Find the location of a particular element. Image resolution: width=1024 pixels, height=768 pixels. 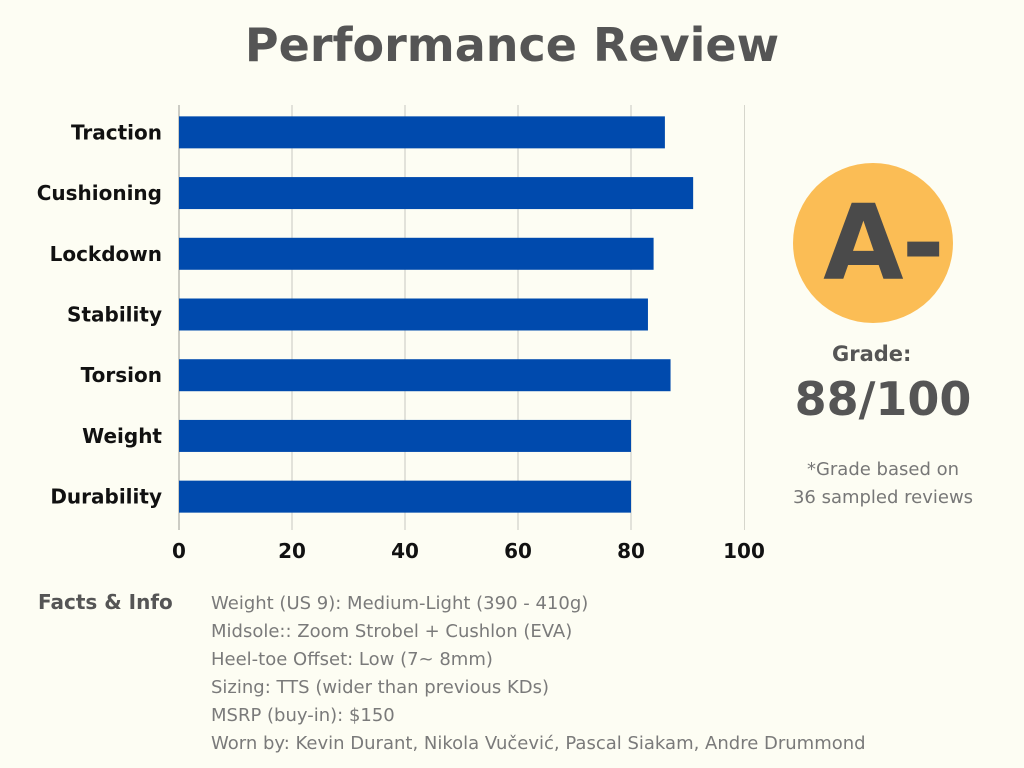

grade-score: 88/100 is located at coordinates (883, 399).